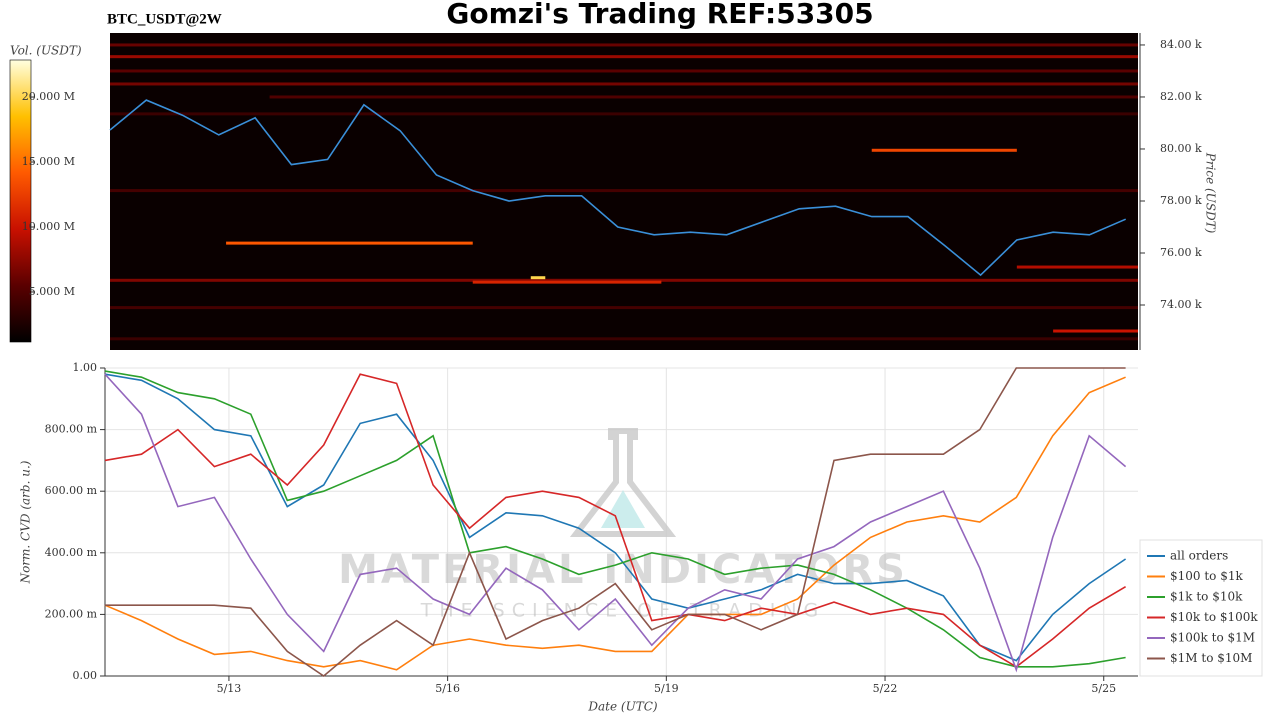 The width and height of the screenshot is (1280, 720). I want to click on y-tick-label: 80.00 k, so click(1181, 148).